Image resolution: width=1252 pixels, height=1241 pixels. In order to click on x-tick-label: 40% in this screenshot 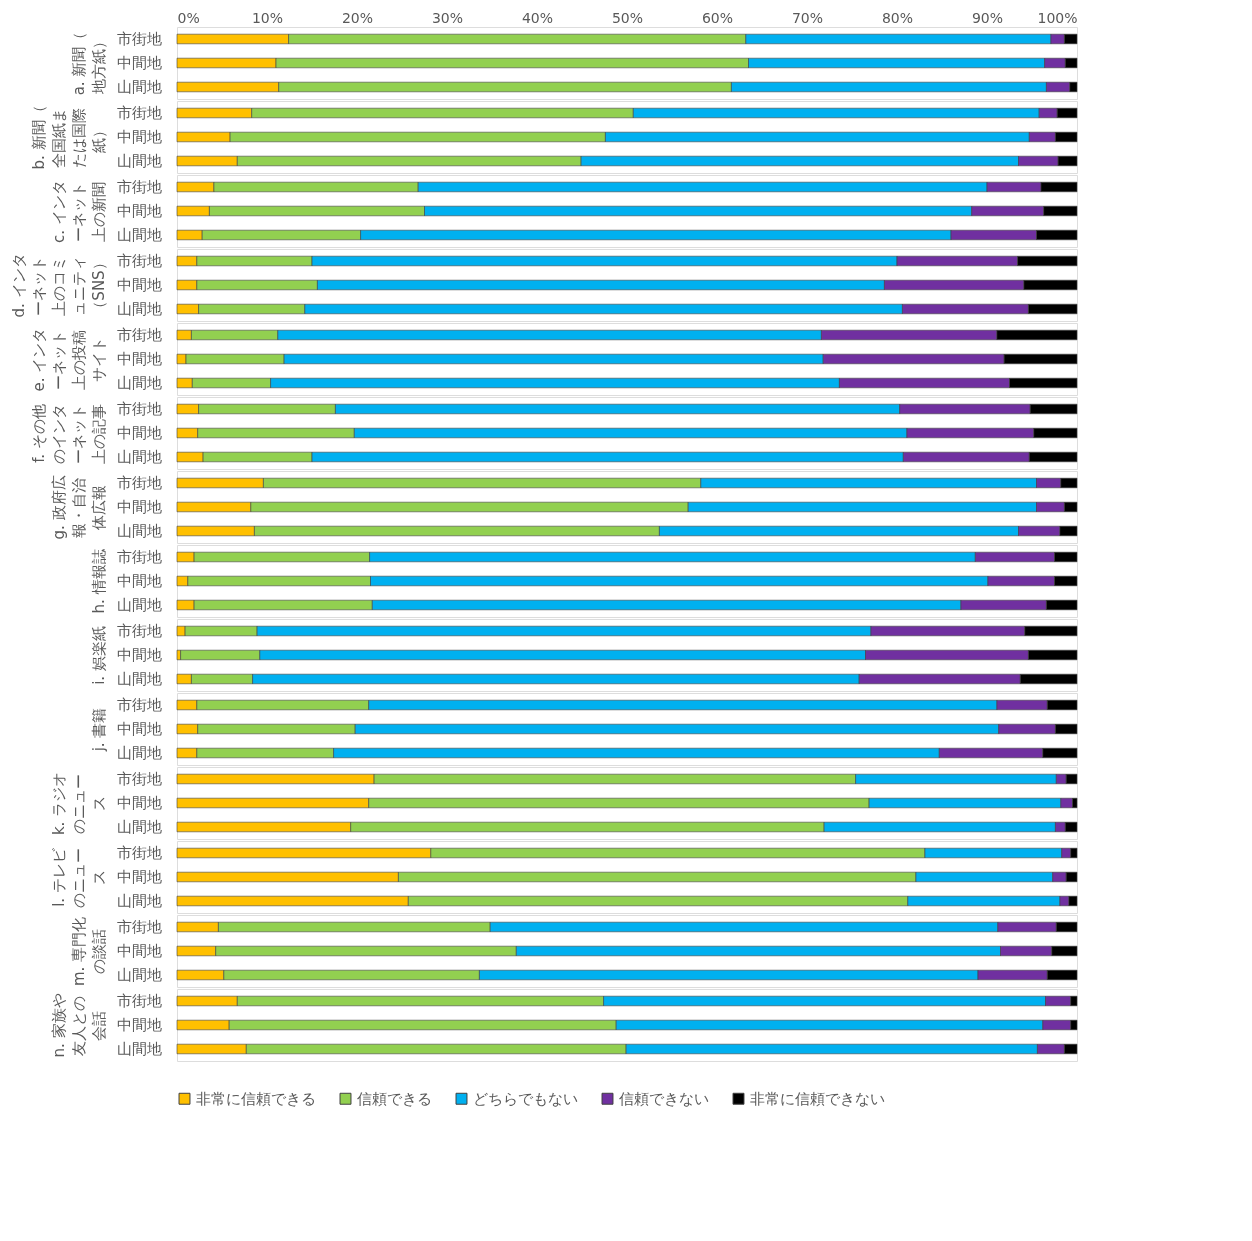, I will do `click(537, 17)`.